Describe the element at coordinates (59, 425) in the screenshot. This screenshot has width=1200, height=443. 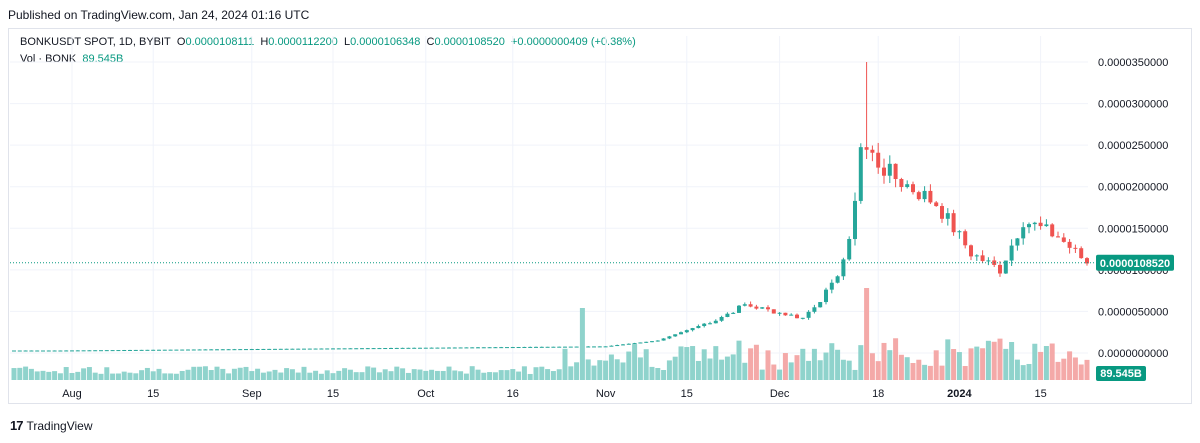
I see `footer-brand: TradingView` at that location.